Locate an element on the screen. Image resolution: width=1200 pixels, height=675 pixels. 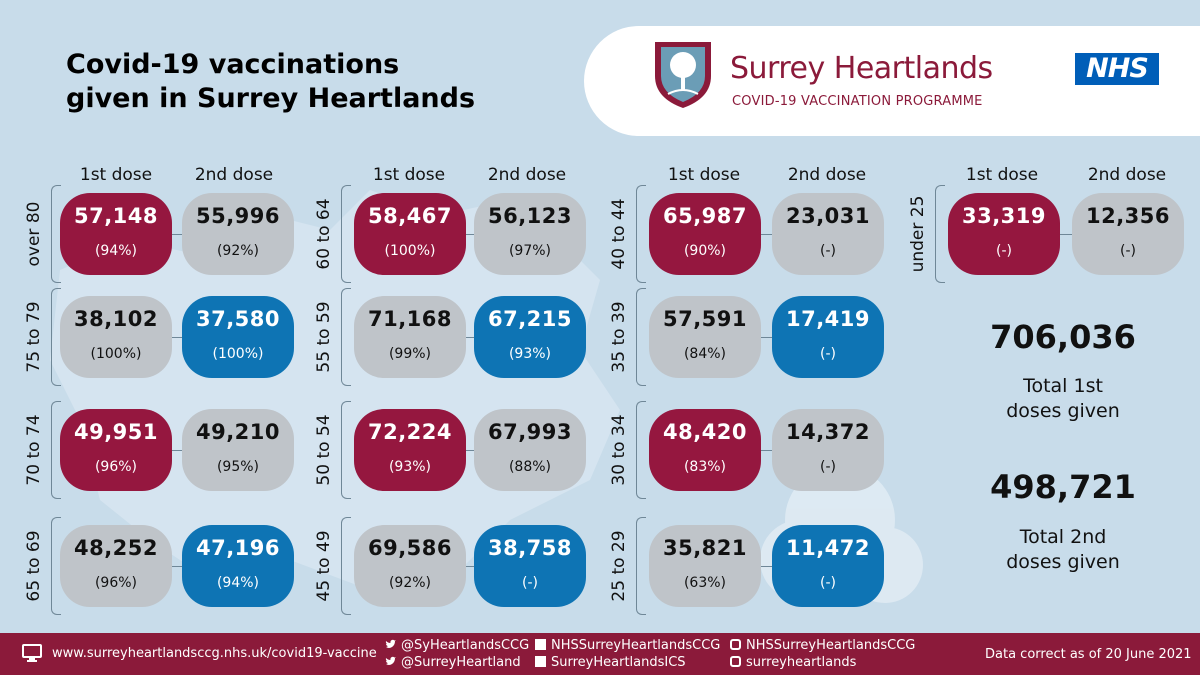
dose-header-1st-col4: 1st dose is located at coordinates (1002, 175).